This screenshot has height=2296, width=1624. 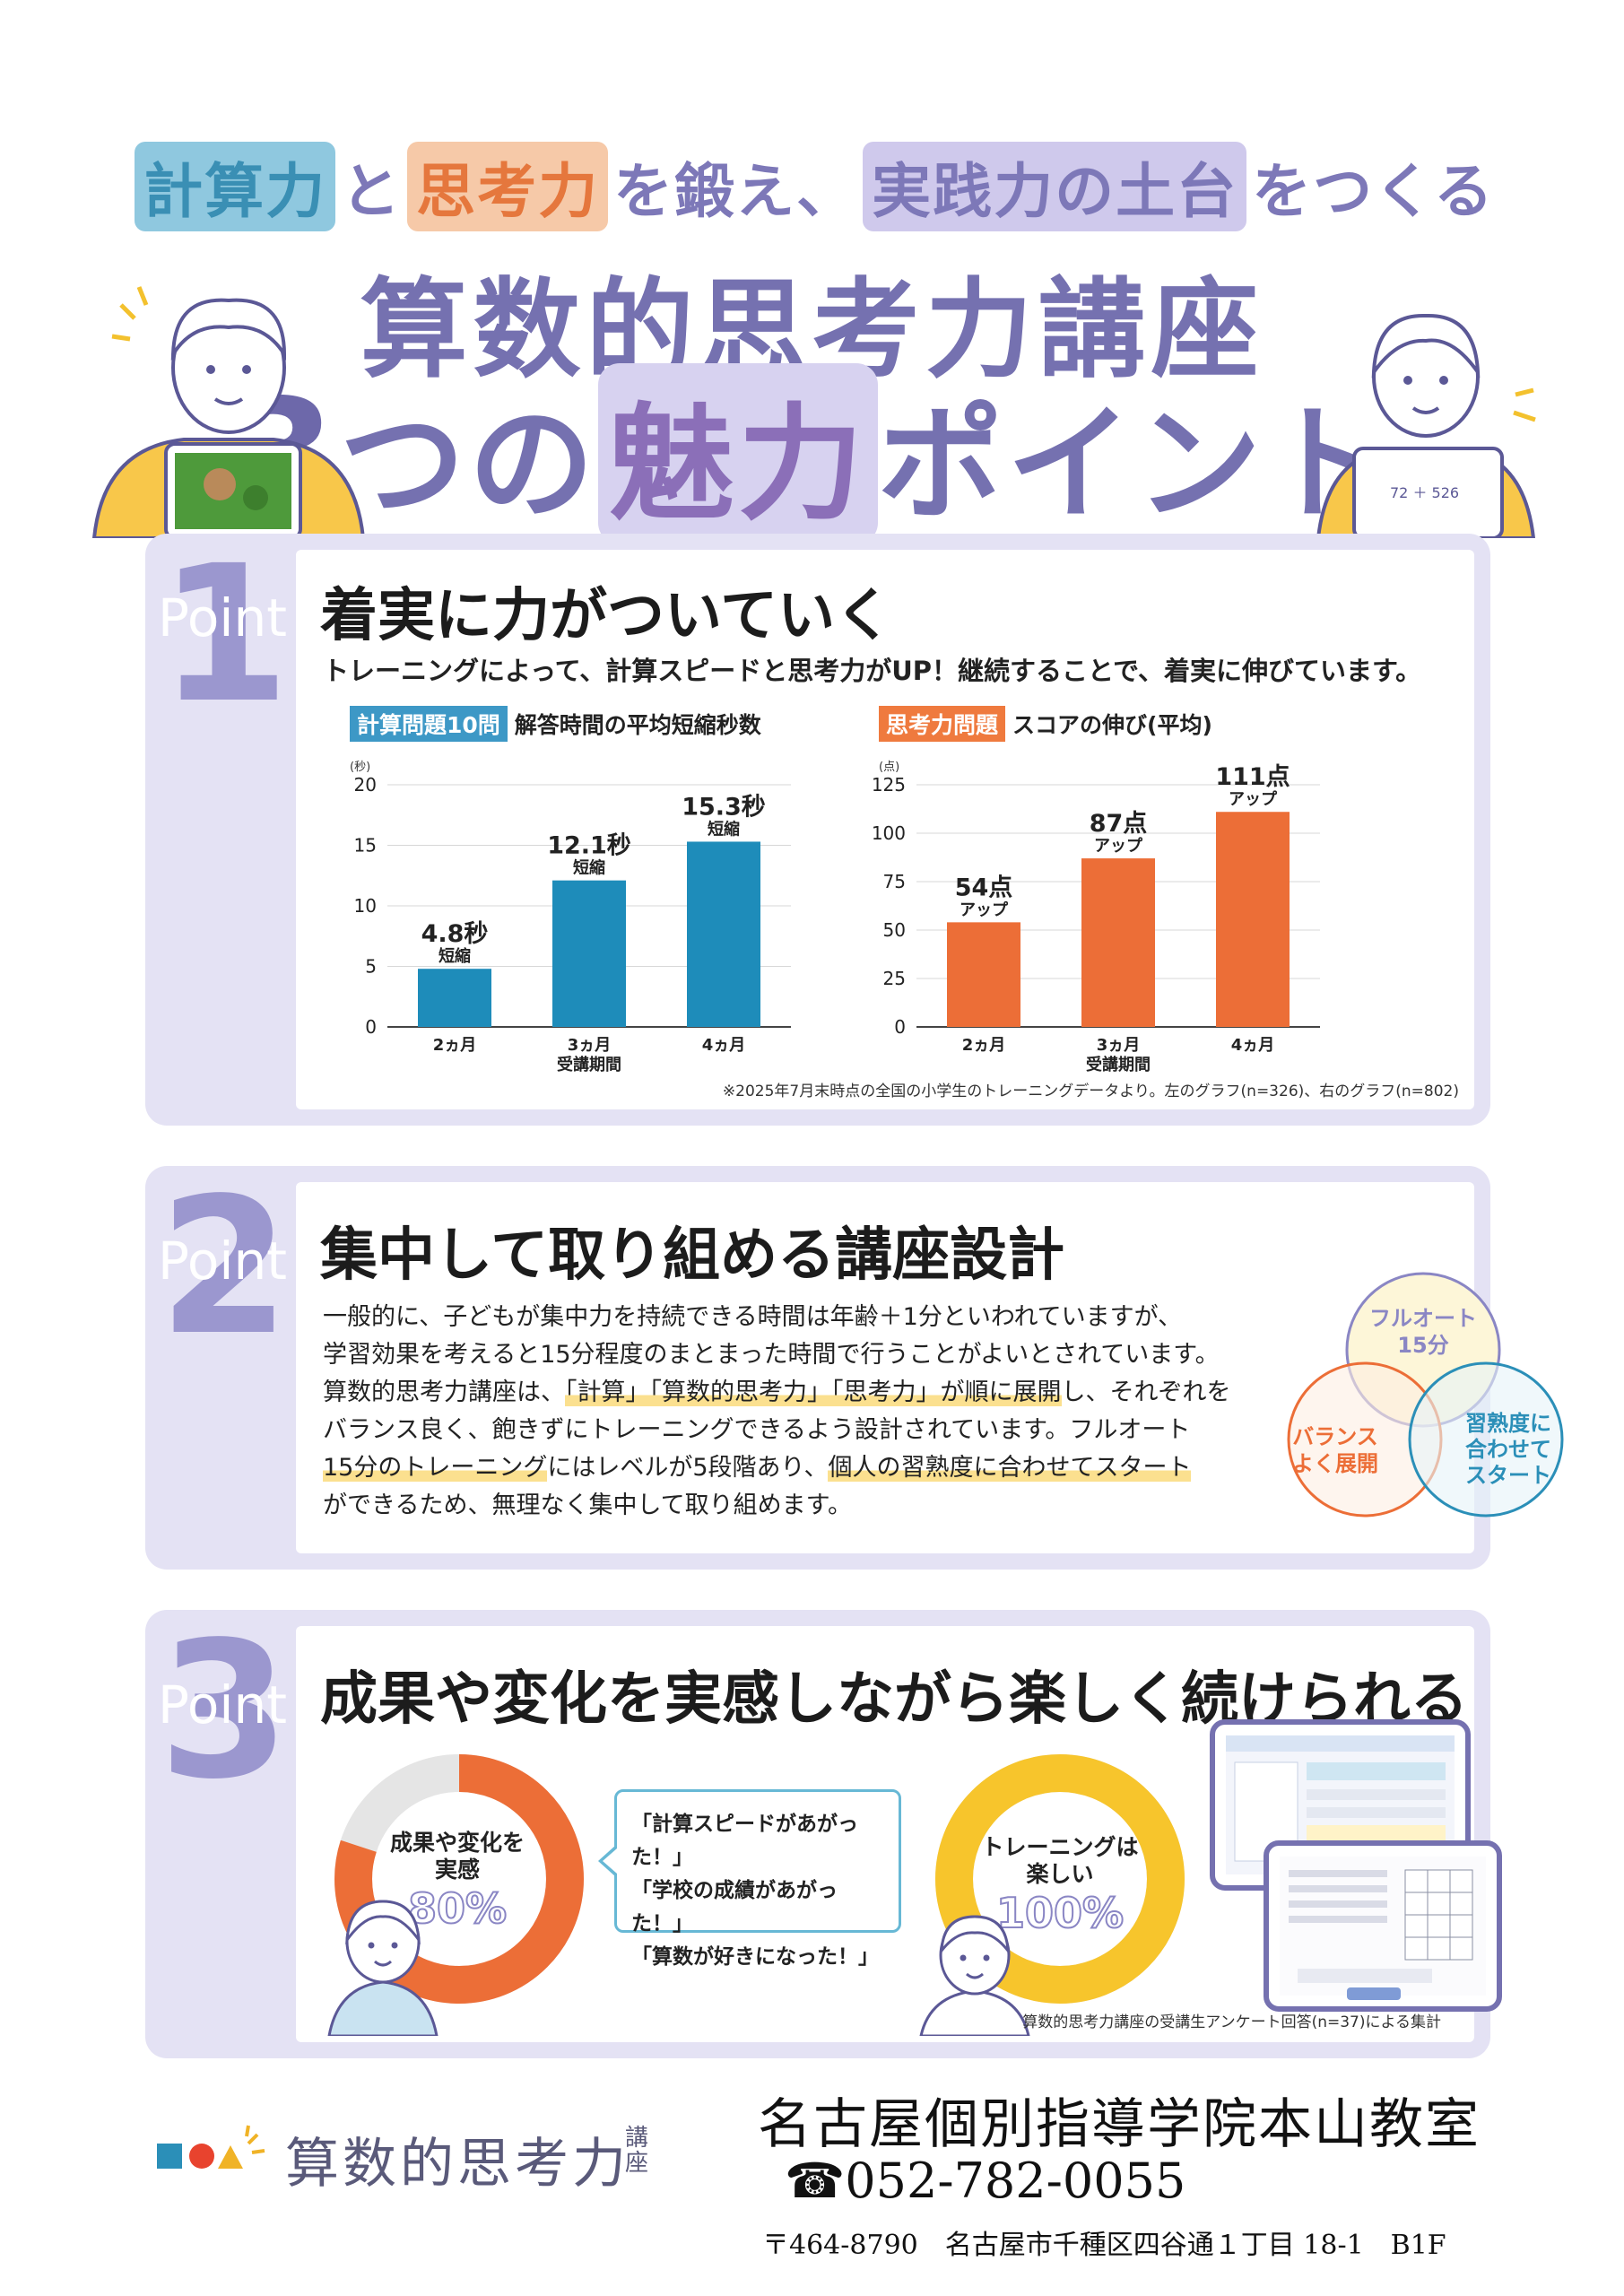 What do you see at coordinates (1112, 725) in the screenshot?
I see `chart-2-title-text: スコアの伸び(平均)` at bounding box center [1112, 725].